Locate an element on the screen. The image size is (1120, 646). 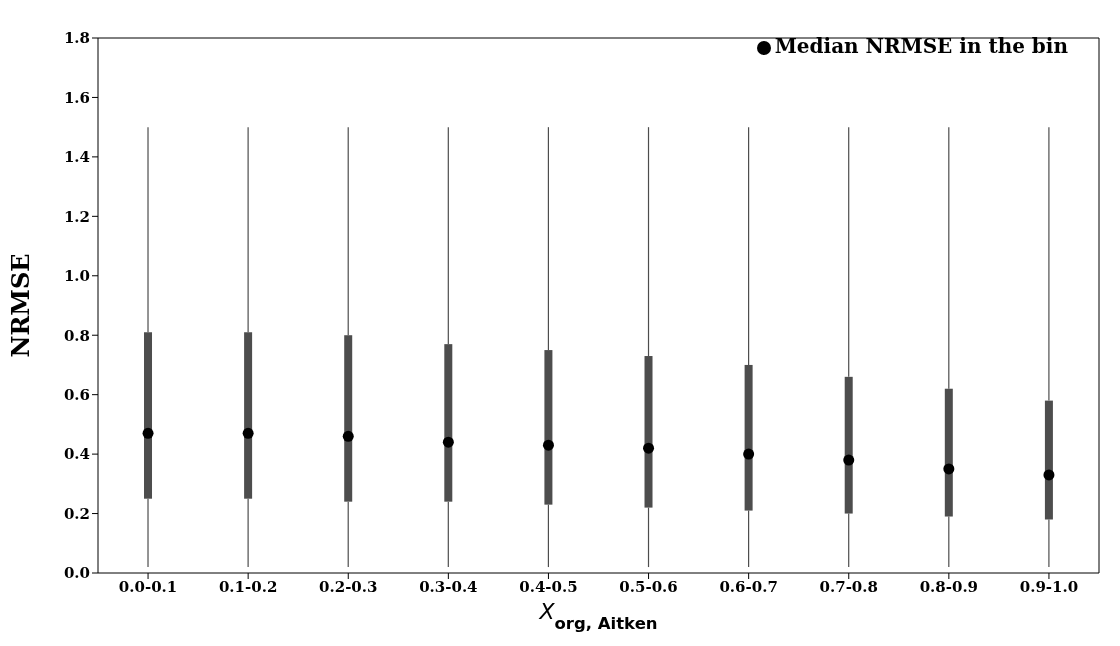
x-tick-label: 0.4-0.5 is located at coordinates (548, 586).